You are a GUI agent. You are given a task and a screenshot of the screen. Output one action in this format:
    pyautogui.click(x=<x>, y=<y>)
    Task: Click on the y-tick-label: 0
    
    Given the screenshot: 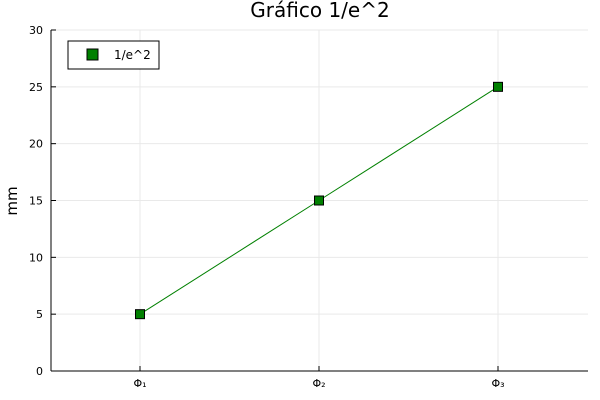 What is the action you would take?
    pyautogui.click(x=39, y=371)
    